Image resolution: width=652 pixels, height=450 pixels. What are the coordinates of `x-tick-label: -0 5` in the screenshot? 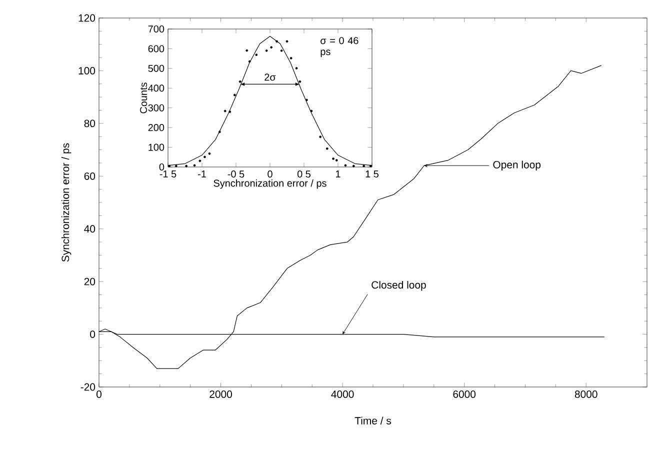 It's located at (236, 174).